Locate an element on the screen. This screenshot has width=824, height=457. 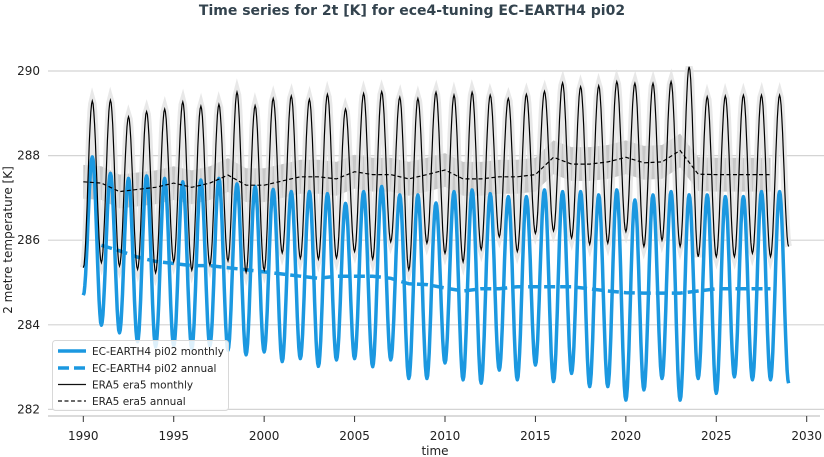
x-tick-label: 2020 is located at coordinates (626, 436).